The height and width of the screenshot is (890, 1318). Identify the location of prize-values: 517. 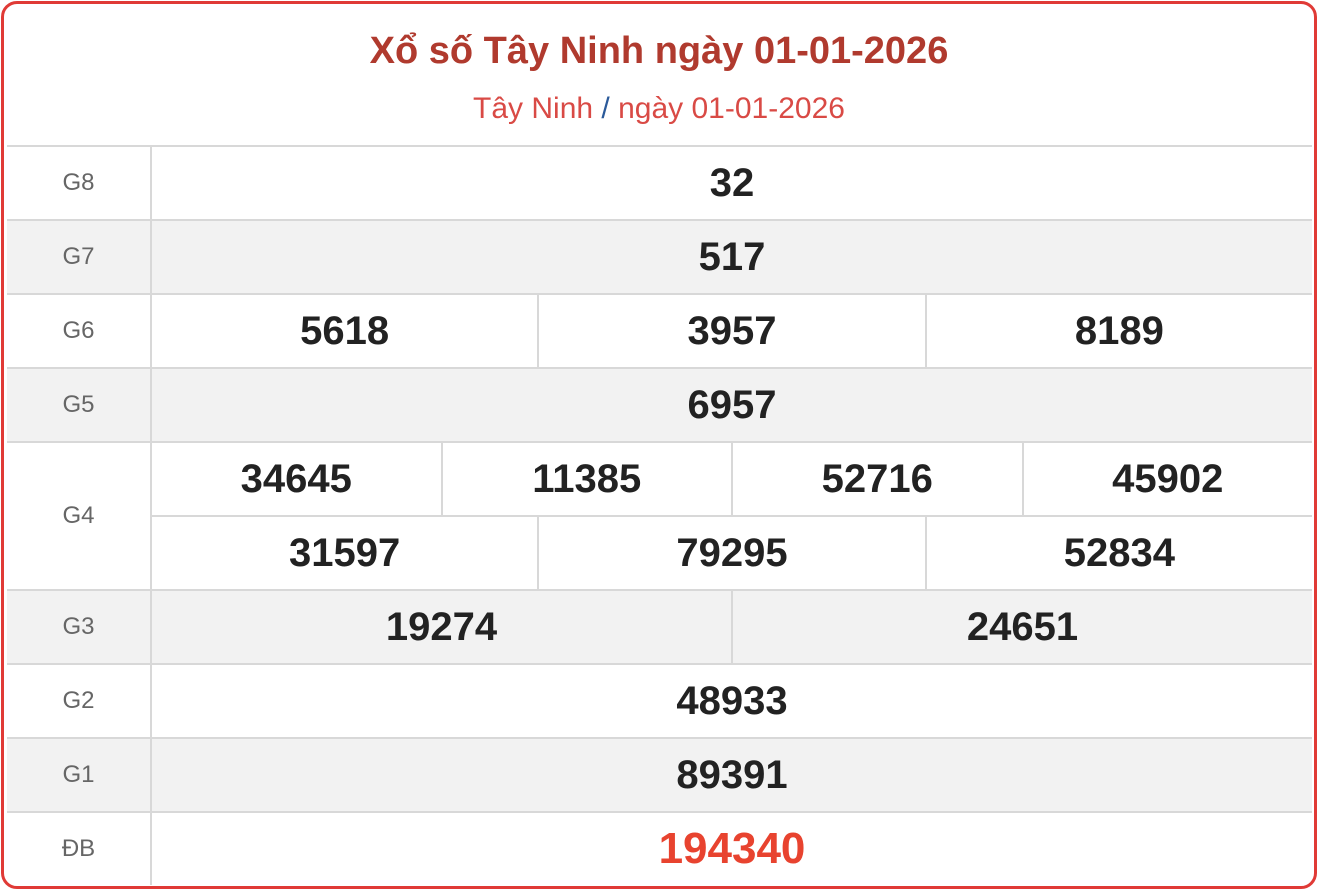
(732, 257).